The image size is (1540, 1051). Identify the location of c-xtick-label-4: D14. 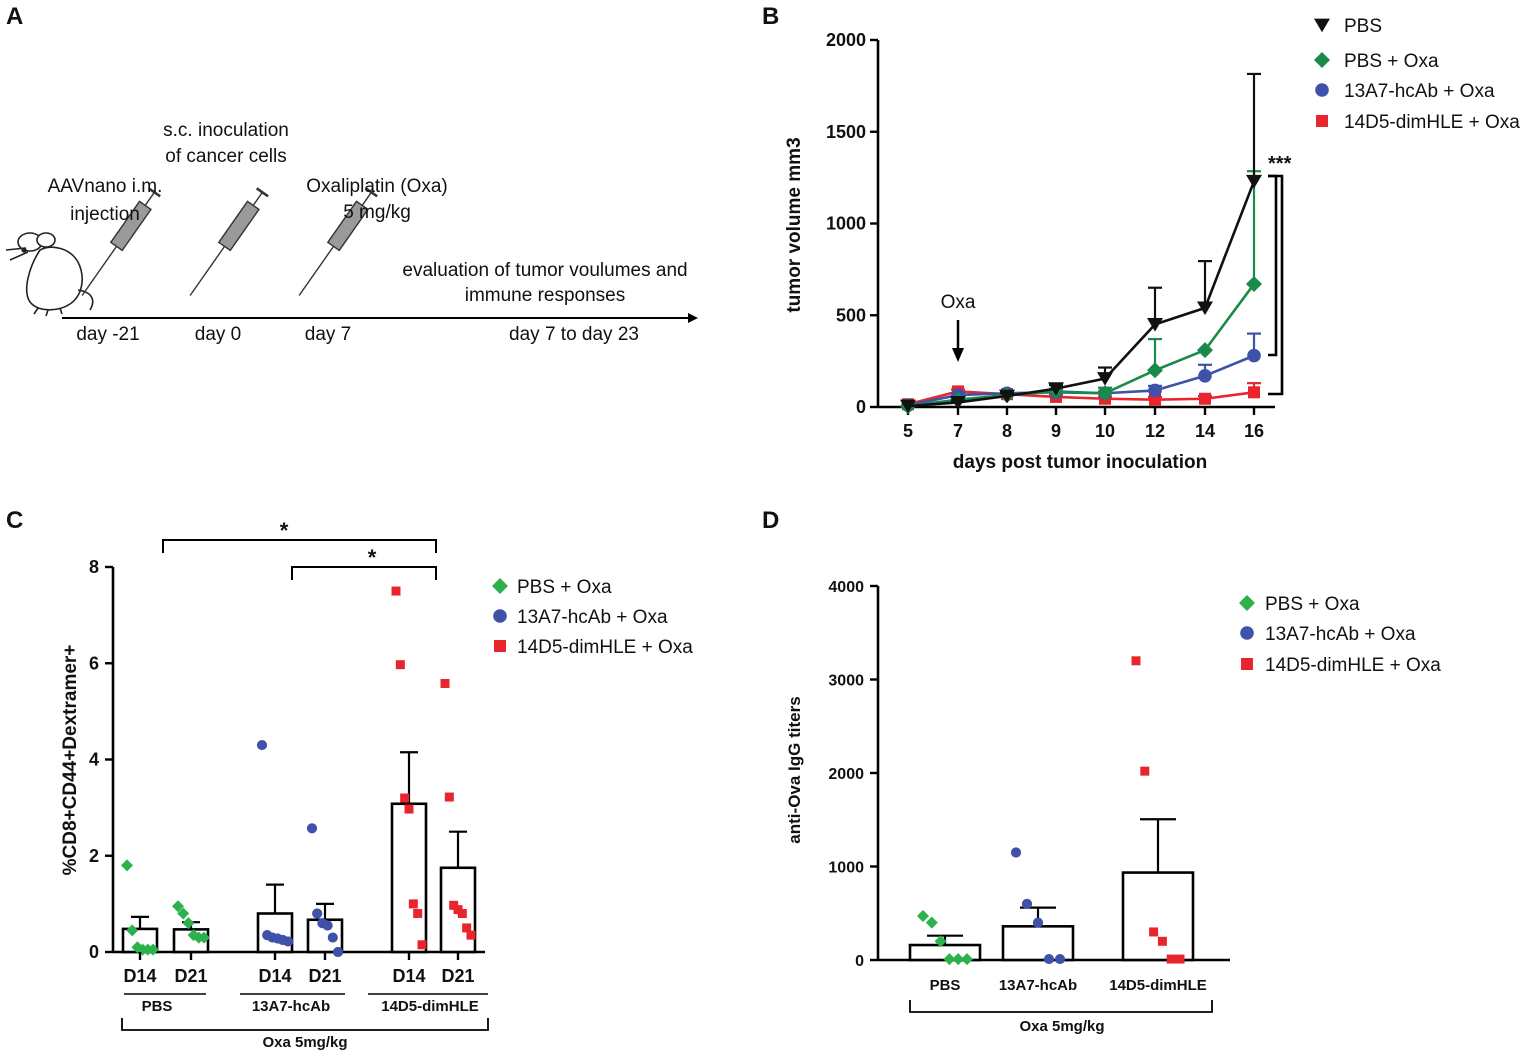
(408, 976).